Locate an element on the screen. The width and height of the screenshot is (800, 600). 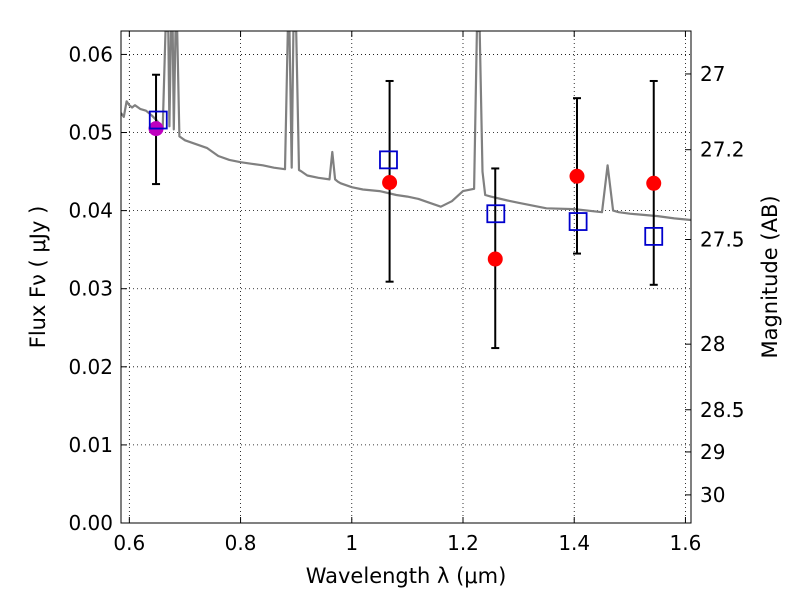
y2-tick-label: 28.5 is located at coordinates (722, 410).